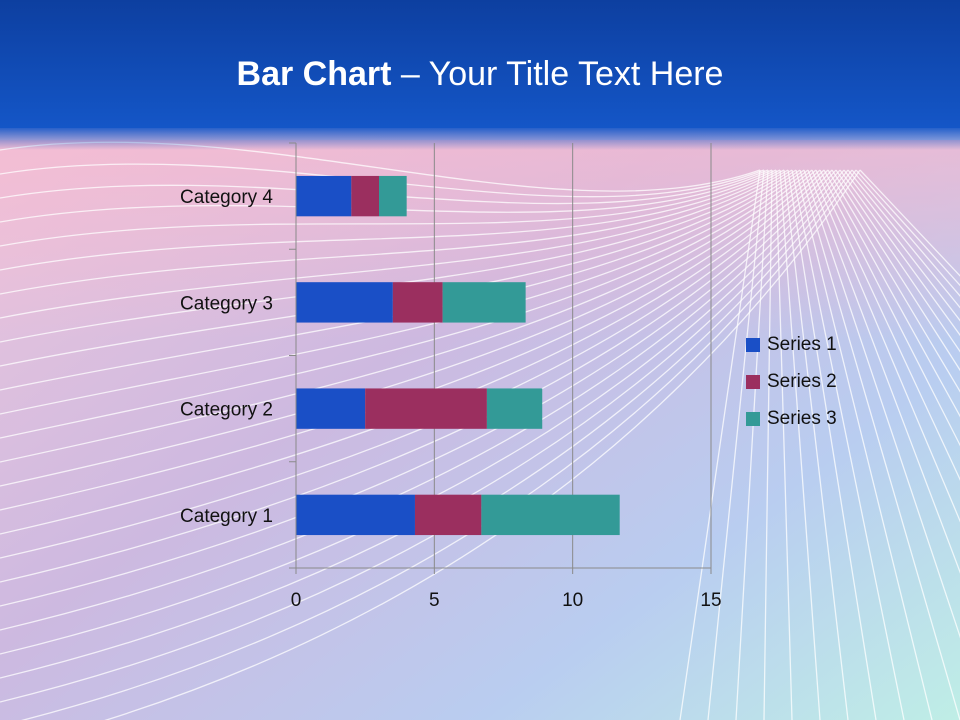  I want to click on legend-label: Series 2, so click(802, 381).